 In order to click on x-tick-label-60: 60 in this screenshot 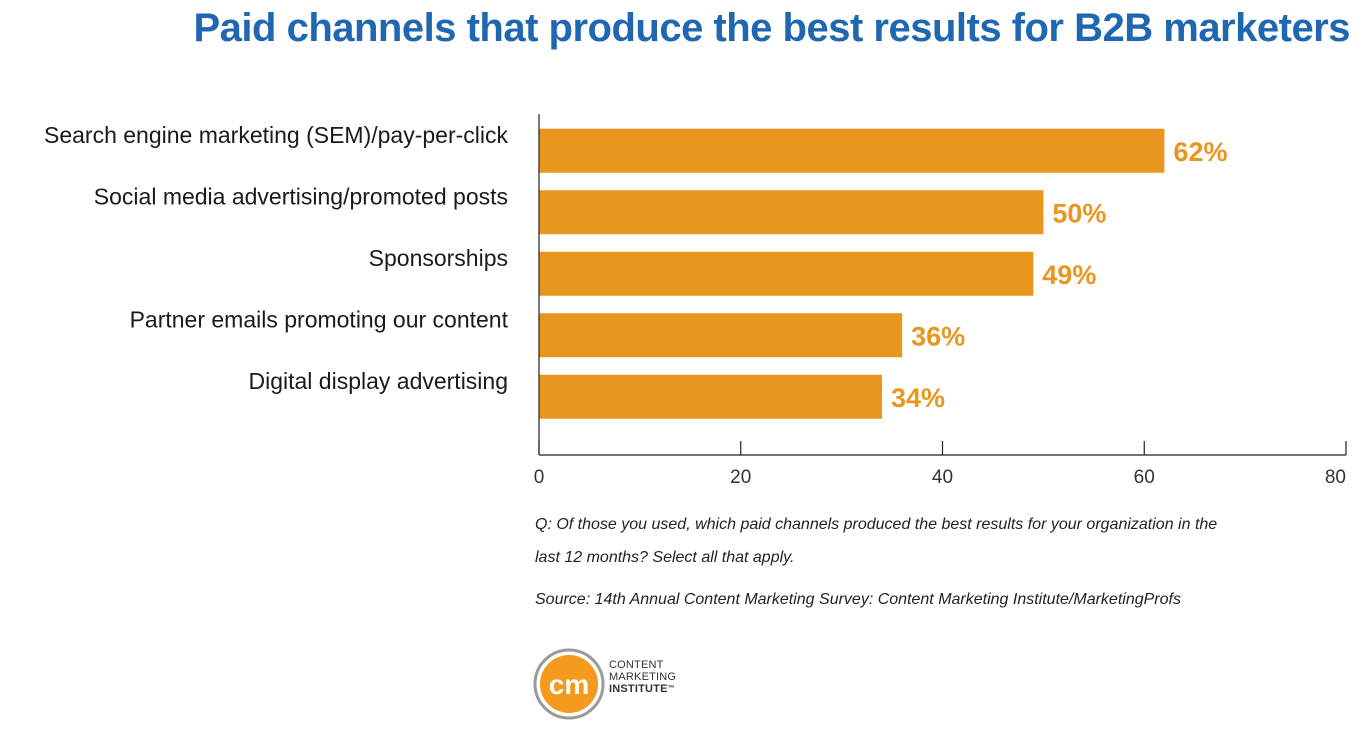, I will do `click(1144, 477)`.